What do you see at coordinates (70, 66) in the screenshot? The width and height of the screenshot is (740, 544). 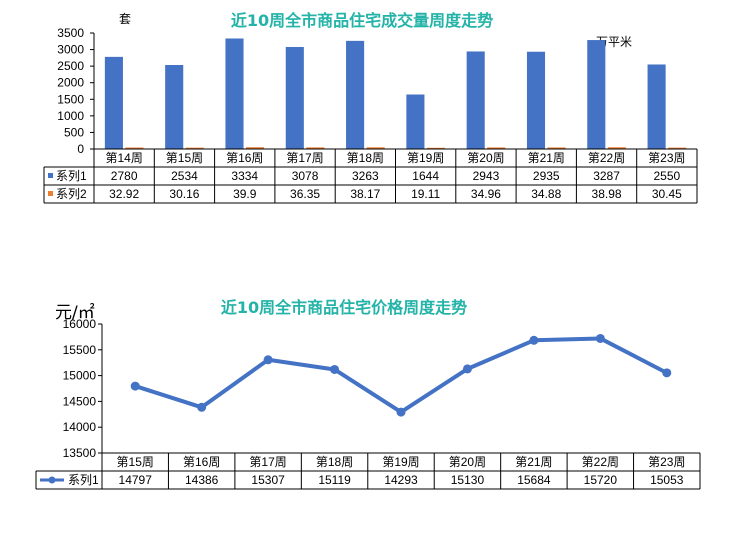 I see `chart1-y-tick-label: 2500` at bounding box center [70, 66].